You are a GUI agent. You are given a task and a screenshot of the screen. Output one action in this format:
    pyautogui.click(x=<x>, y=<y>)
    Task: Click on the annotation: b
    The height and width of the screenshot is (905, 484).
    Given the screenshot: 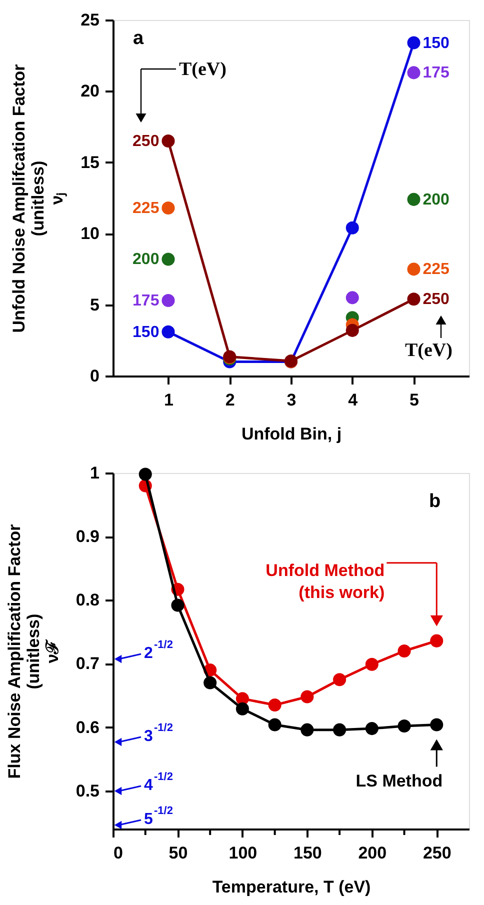 What is the action you would take?
    pyautogui.click(x=435, y=501)
    